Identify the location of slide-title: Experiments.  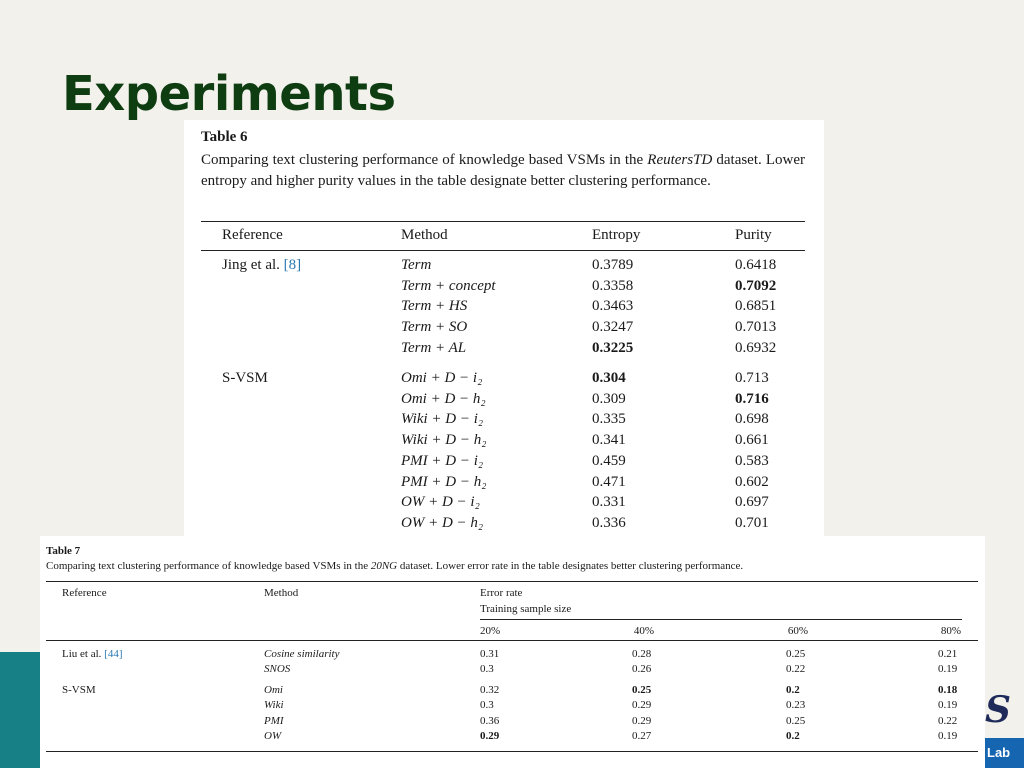
(229, 94).